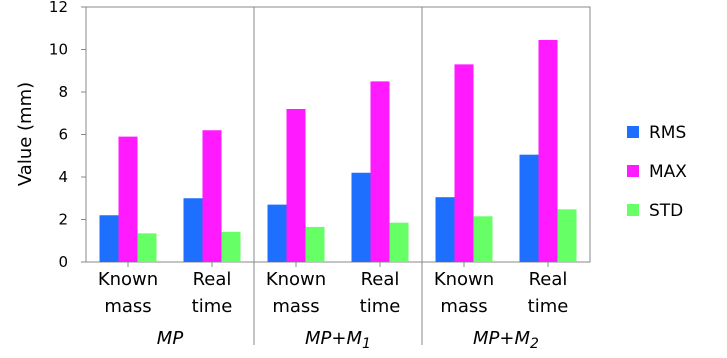 The image size is (727, 358). I want to click on legend: RMS MAX STD, so click(657, 172).